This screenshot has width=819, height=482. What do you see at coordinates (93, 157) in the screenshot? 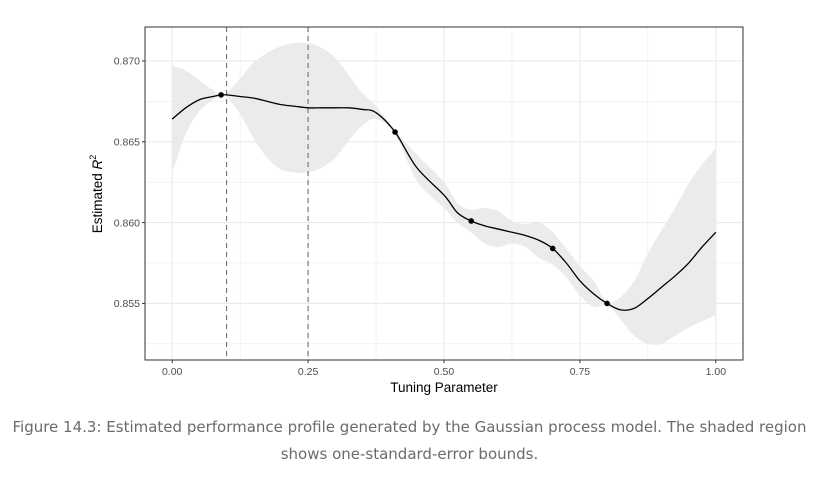
I see `y-axis-title-superscript: 2` at bounding box center [93, 157].